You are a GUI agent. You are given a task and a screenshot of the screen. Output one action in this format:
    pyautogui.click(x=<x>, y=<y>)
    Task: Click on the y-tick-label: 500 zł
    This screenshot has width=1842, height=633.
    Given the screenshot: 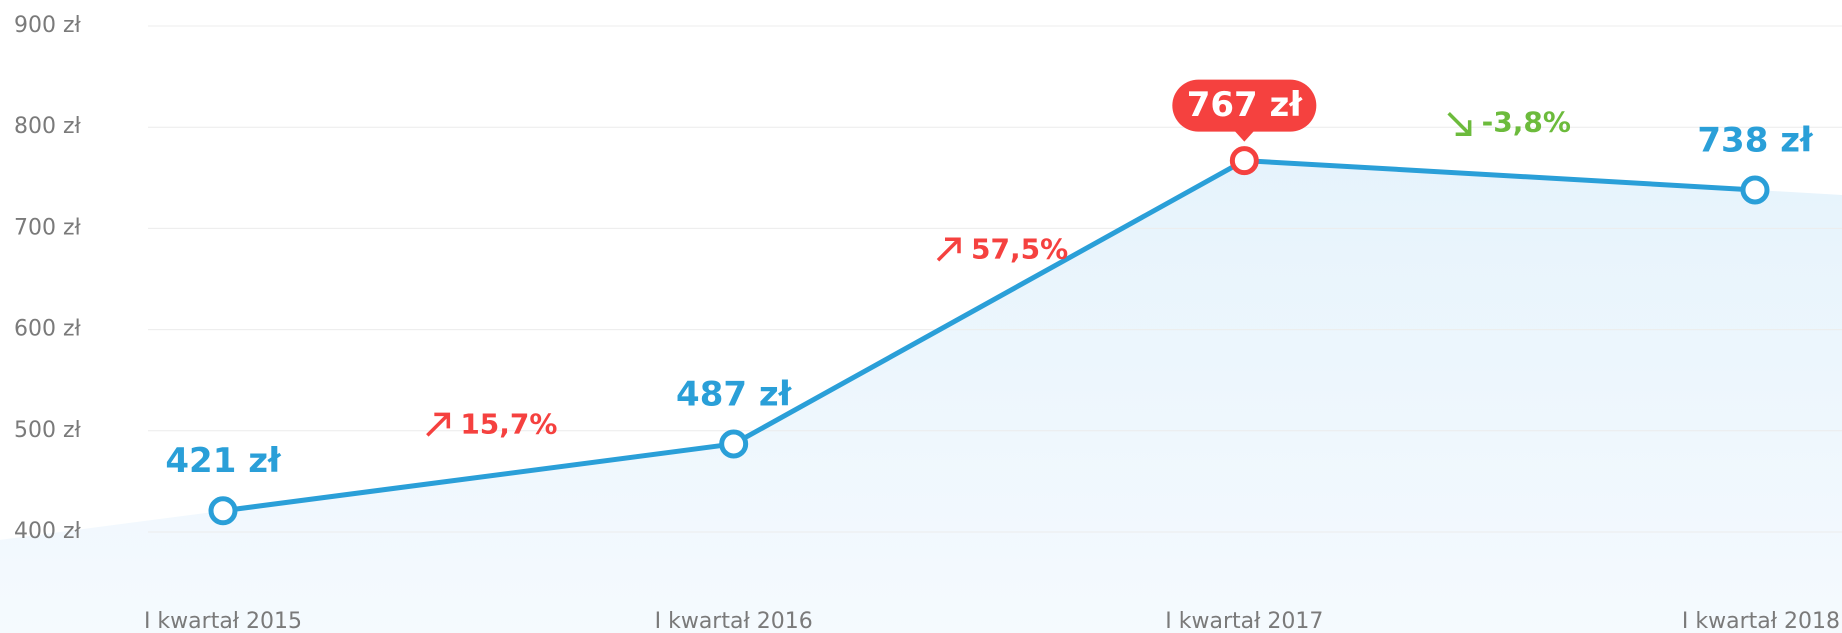 What is the action you would take?
    pyautogui.click(x=48, y=430)
    